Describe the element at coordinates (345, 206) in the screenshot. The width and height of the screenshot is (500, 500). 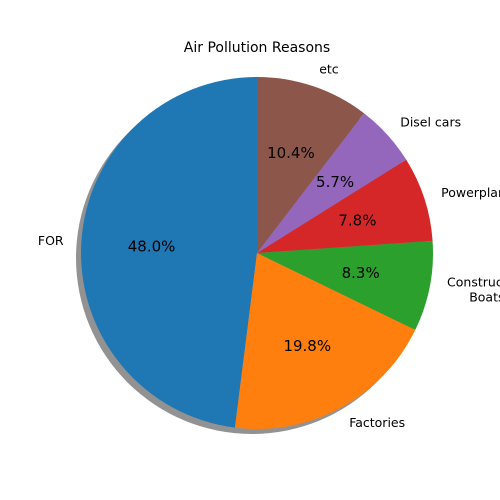
I see `pie-slice-powerplants` at that location.